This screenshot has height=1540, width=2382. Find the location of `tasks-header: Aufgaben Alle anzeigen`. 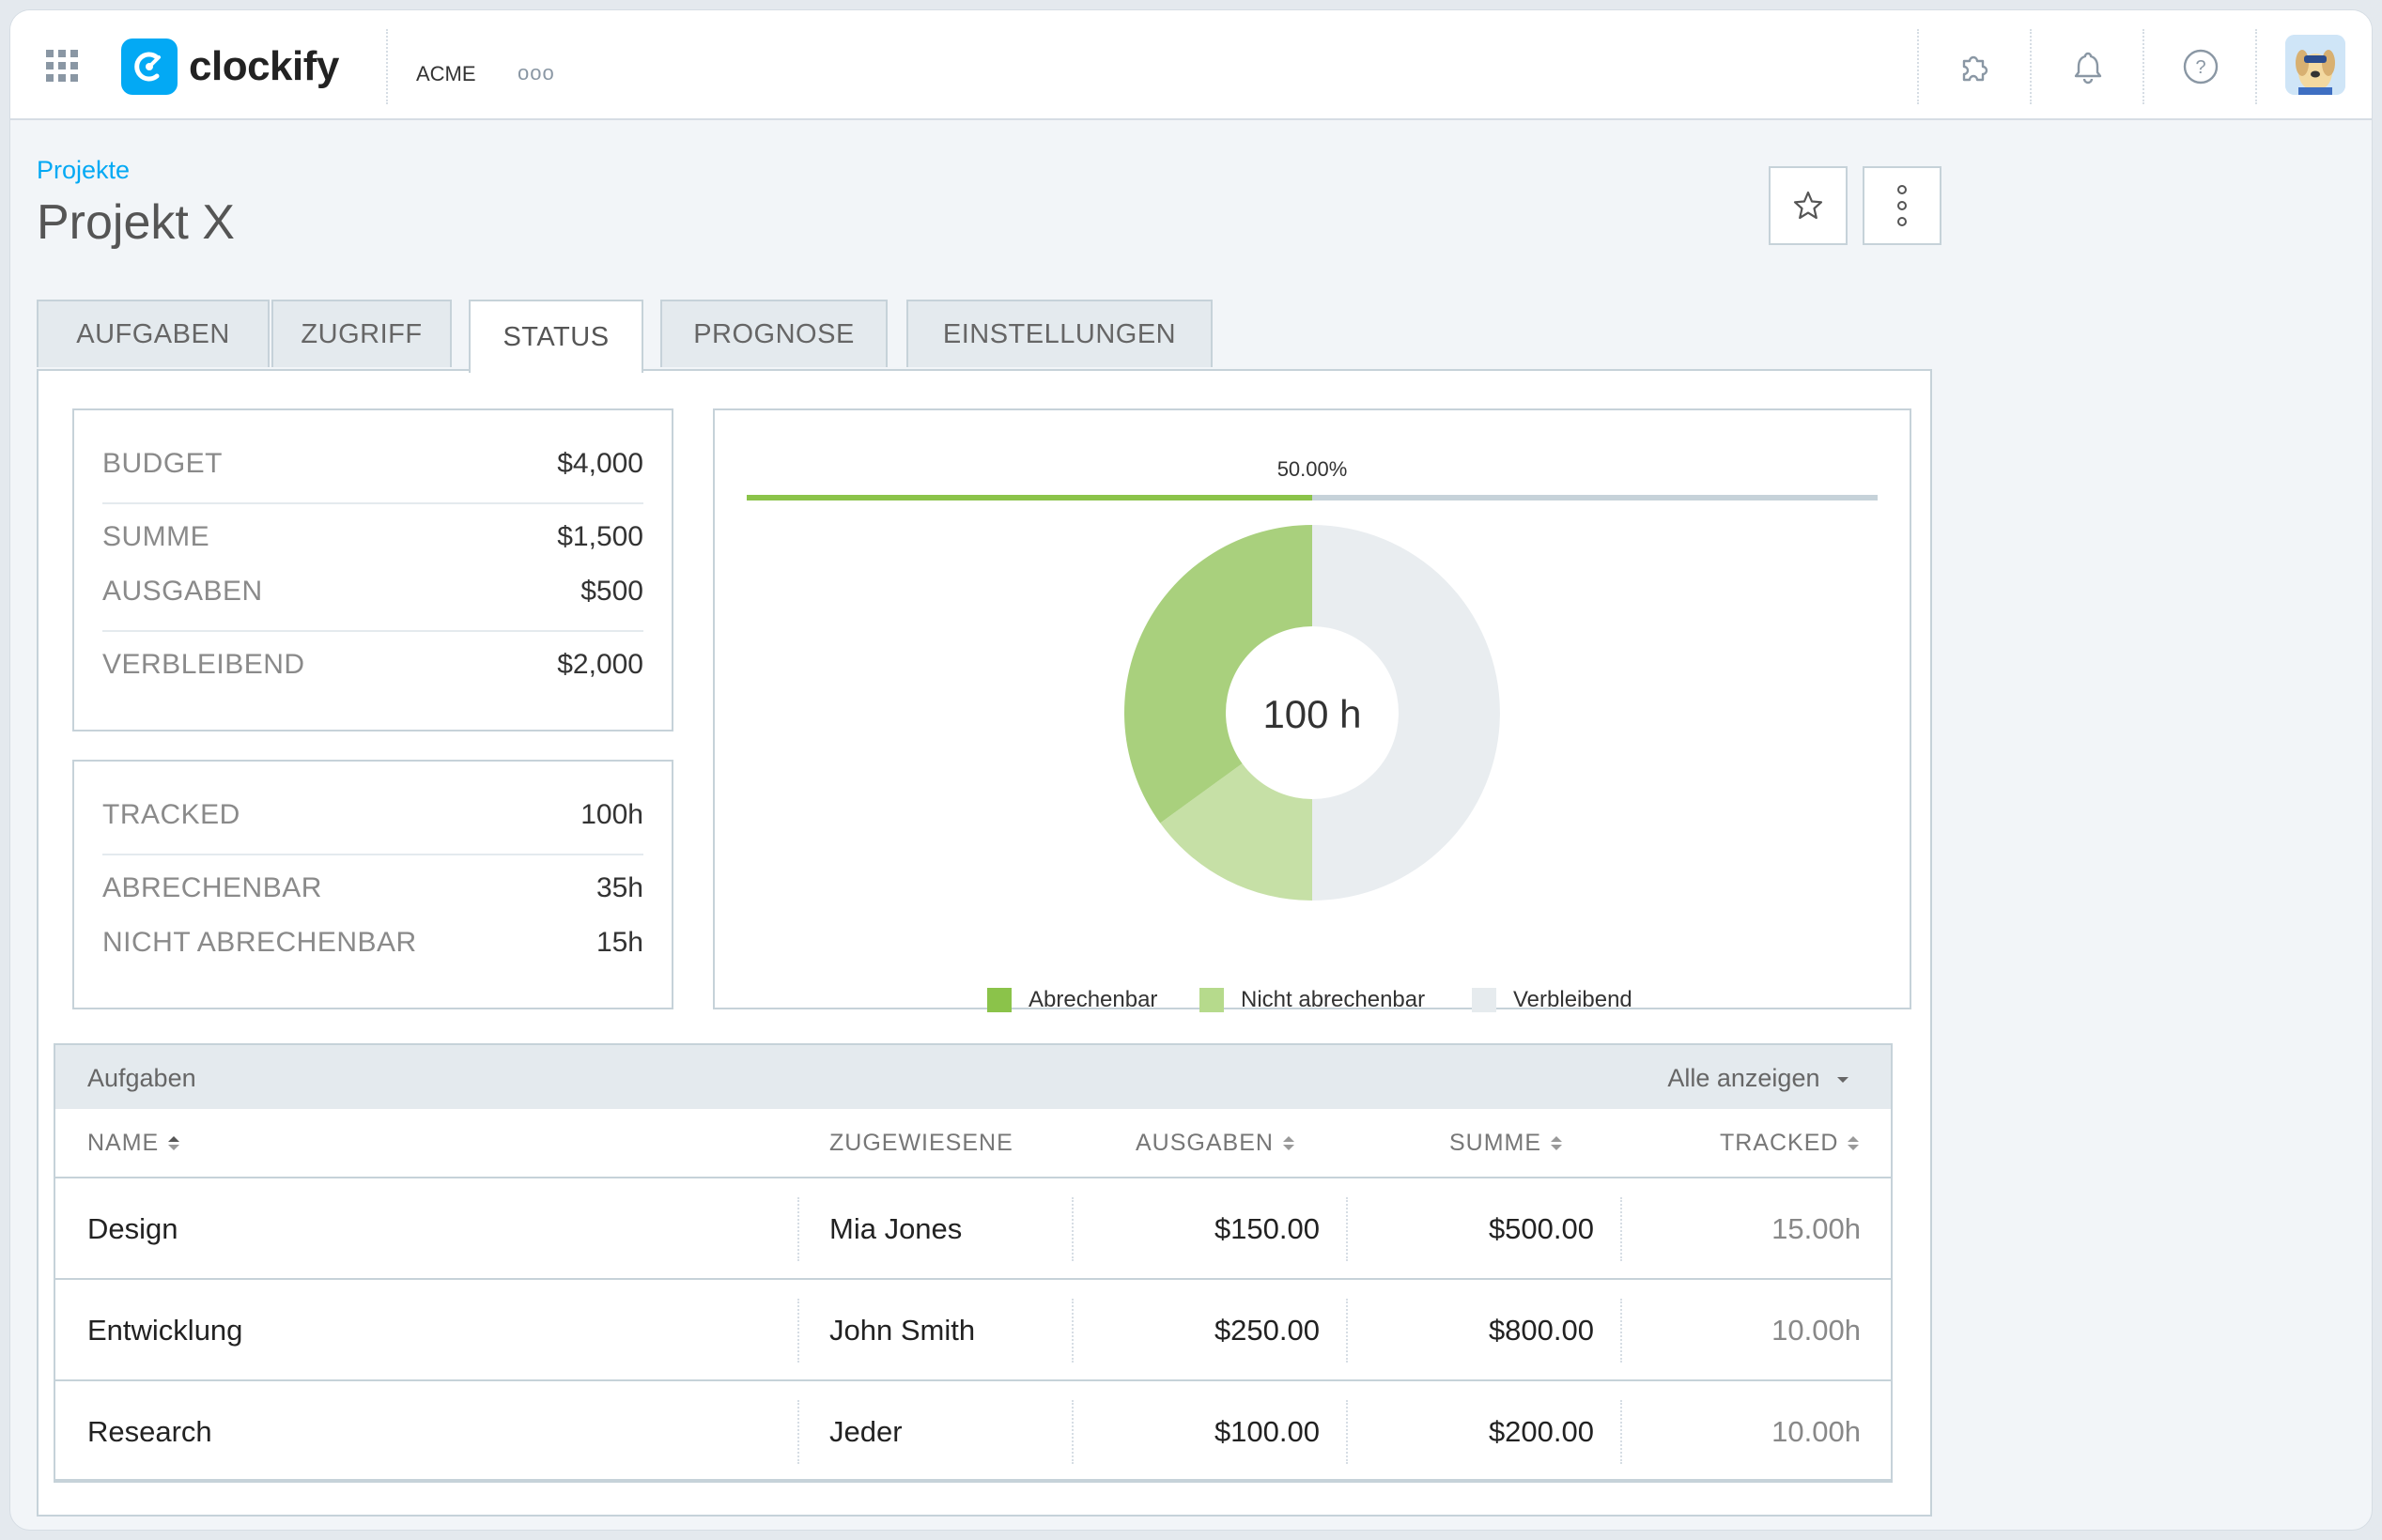

tasks-header: Aufgaben Alle anzeigen is located at coordinates (974, 1077).